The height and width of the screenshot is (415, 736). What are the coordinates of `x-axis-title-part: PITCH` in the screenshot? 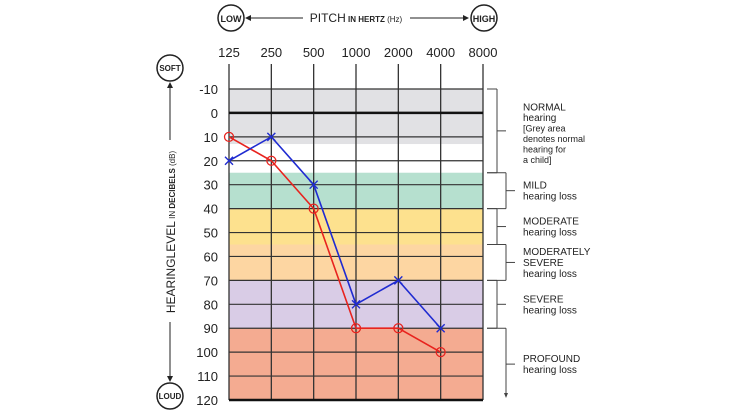 It's located at (328, 18).